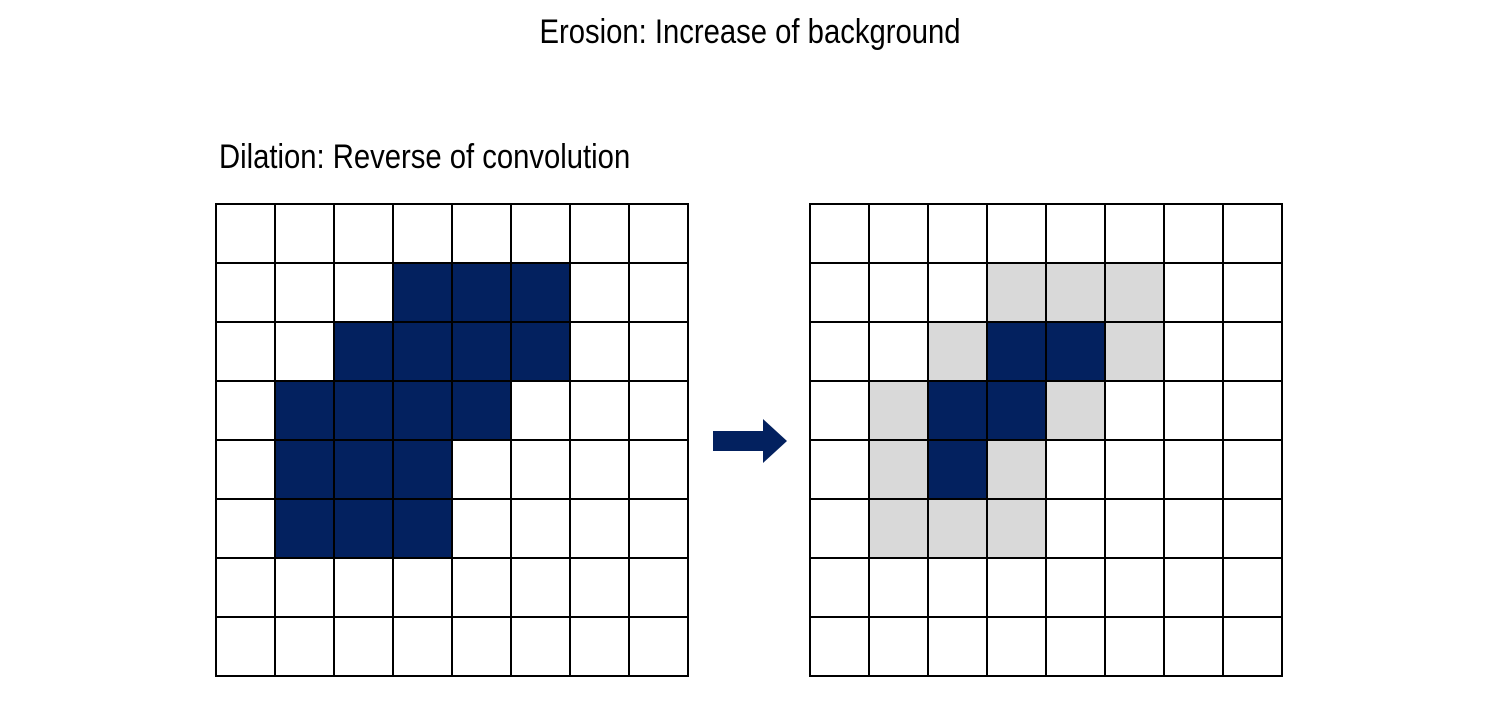  What do you see at coordinates (305, 352) in the screenshot?
I see `input-cell-r2-c1` at bounding box center [305, 352].